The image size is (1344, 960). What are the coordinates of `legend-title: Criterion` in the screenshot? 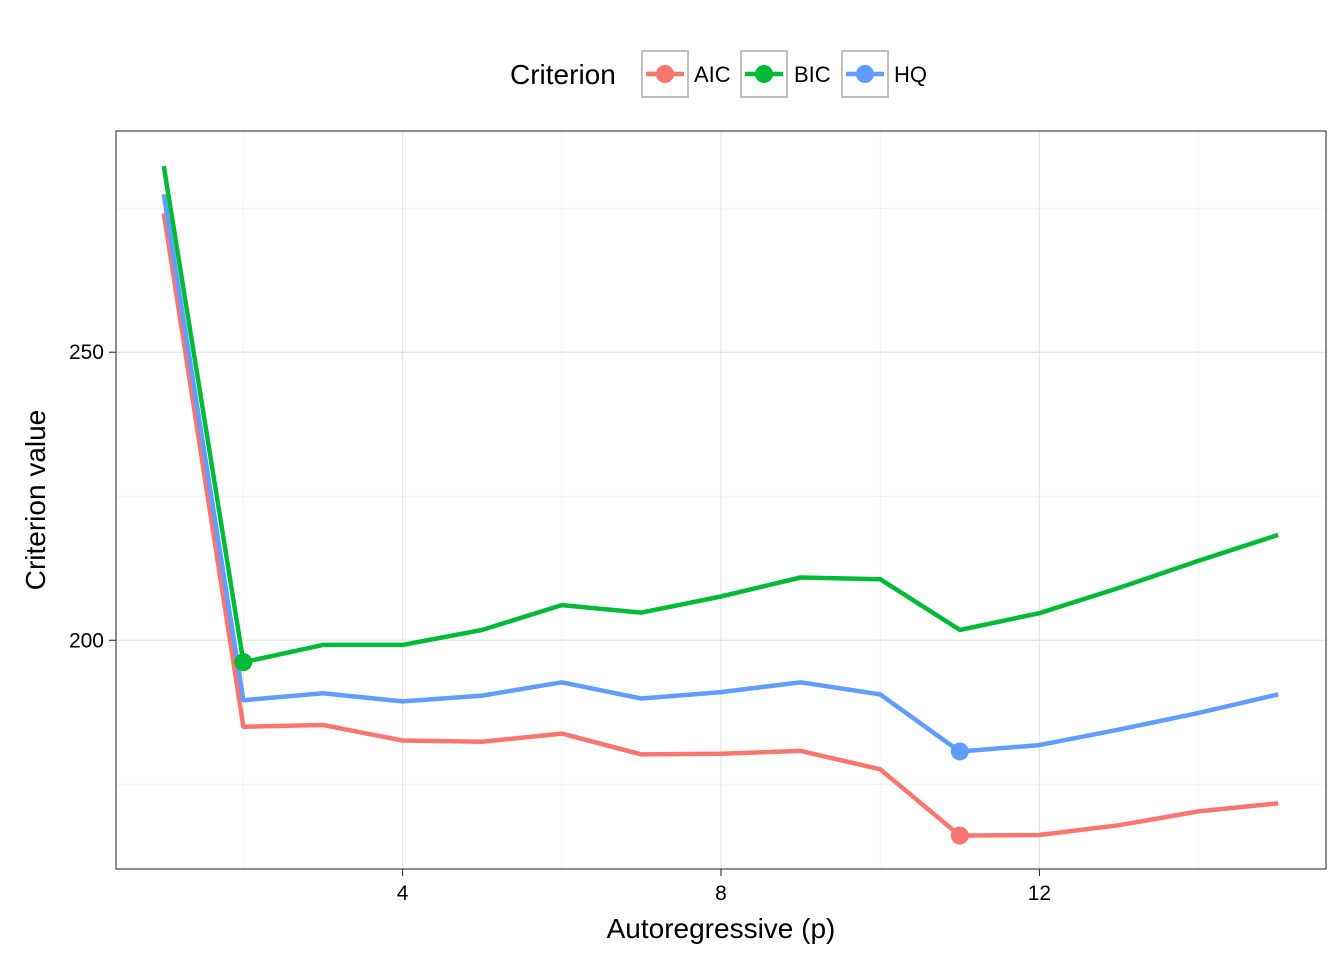 It's located at (563, 74).